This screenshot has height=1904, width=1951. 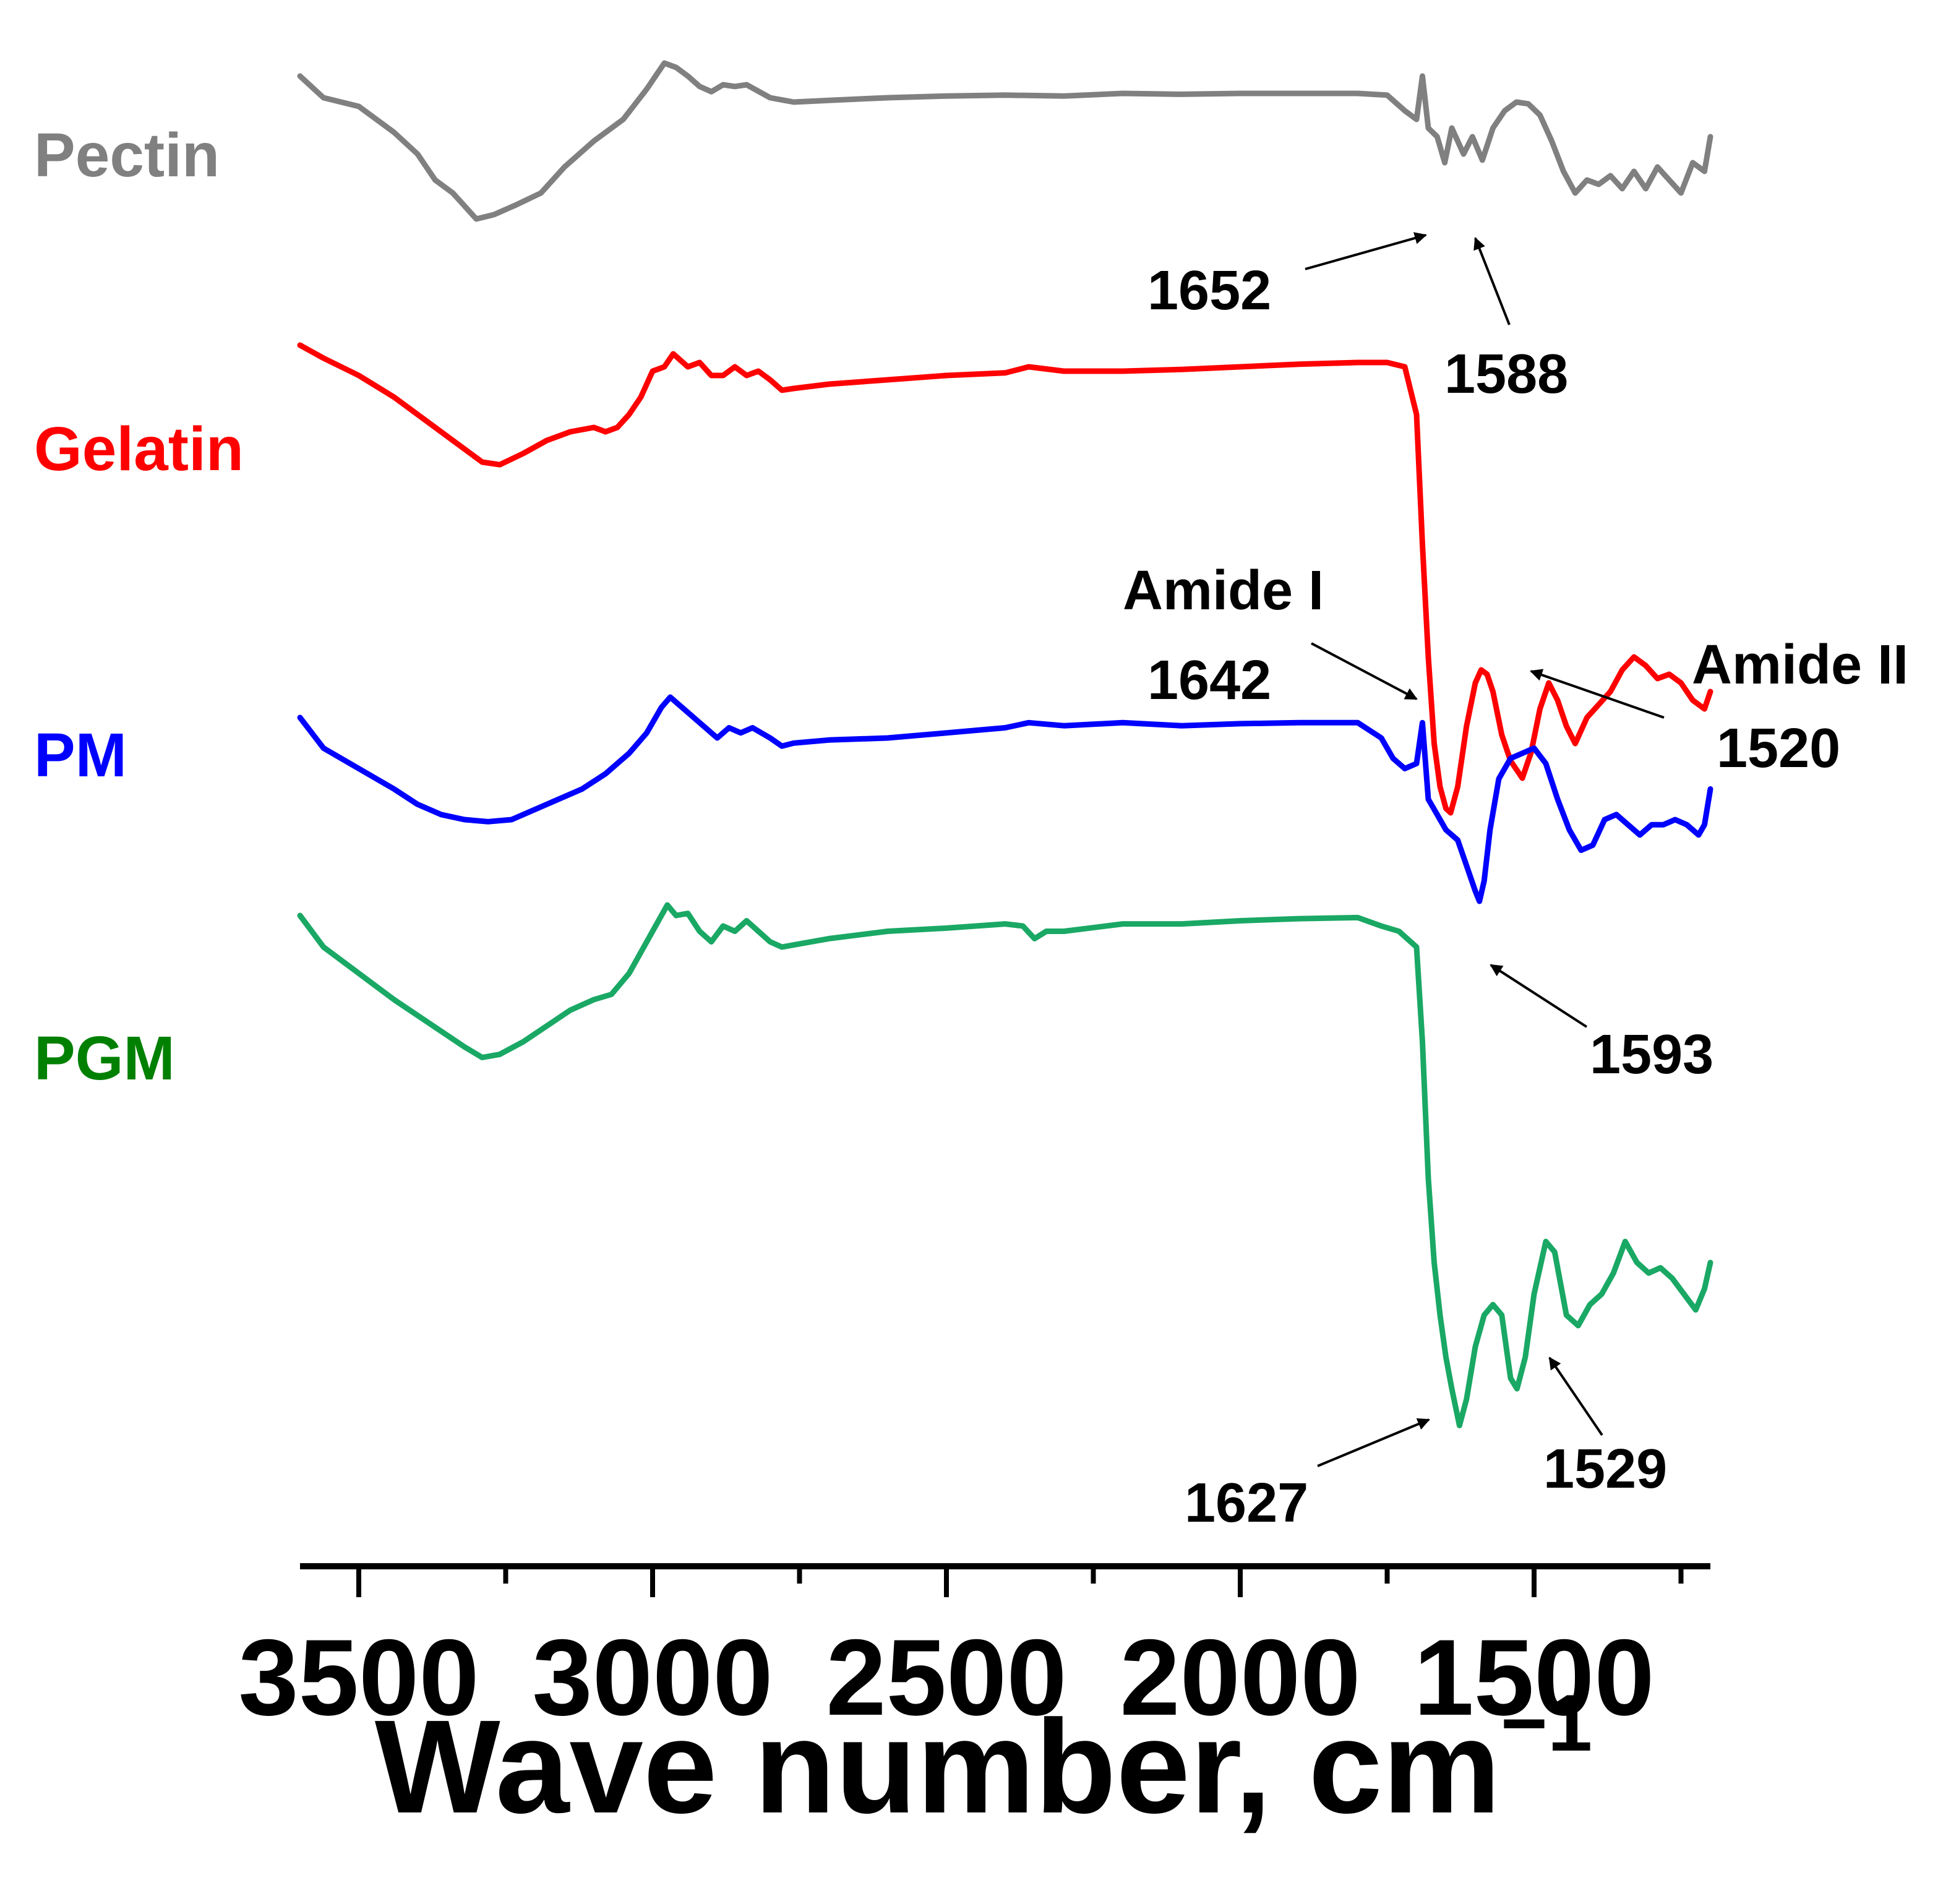 What do you see at coordinates (1597, 694) in the screenshot?
I see `arrow-amide-ii` at bounding box center [1597, 694].